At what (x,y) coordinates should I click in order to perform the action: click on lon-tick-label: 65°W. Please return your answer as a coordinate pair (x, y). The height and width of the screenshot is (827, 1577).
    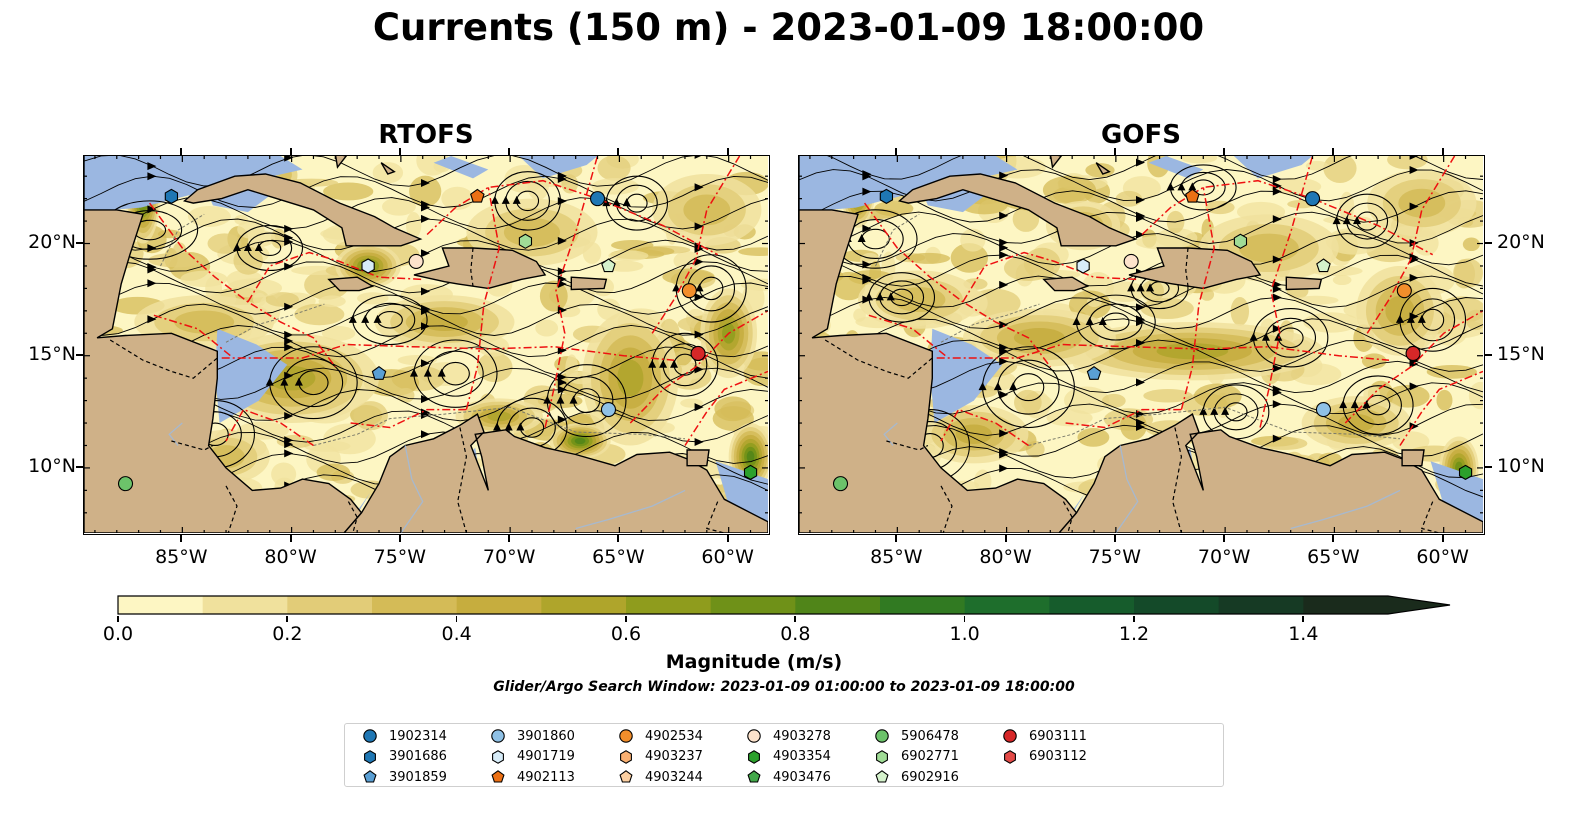
    Looking at the image, I should click on (618, 557).